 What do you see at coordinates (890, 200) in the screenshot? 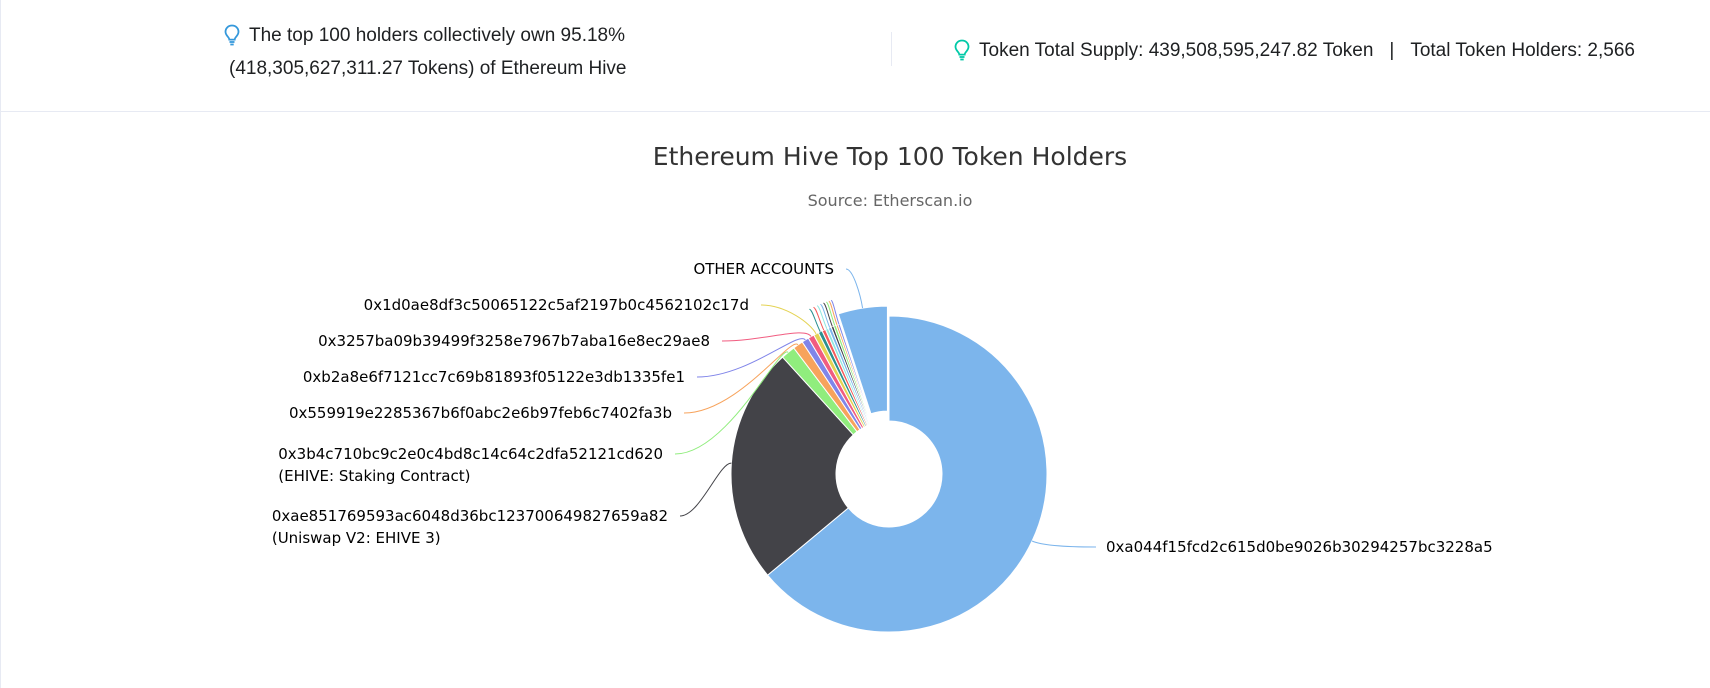
I see `chart-subtitle: Source: Etherscan.io` at bounding box center [890, 200].